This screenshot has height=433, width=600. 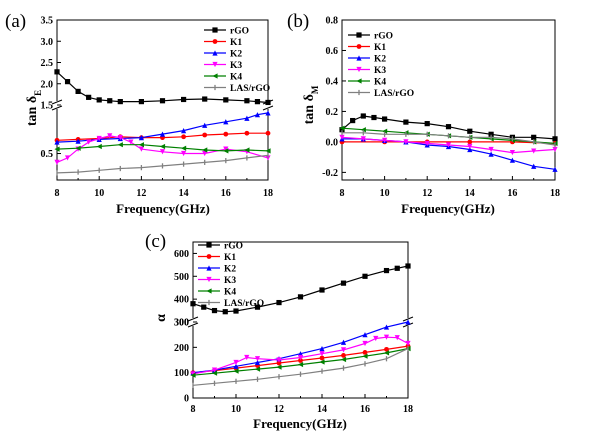 I want to click on p1-x-tick-label: 18, so click(x=268, y=193).